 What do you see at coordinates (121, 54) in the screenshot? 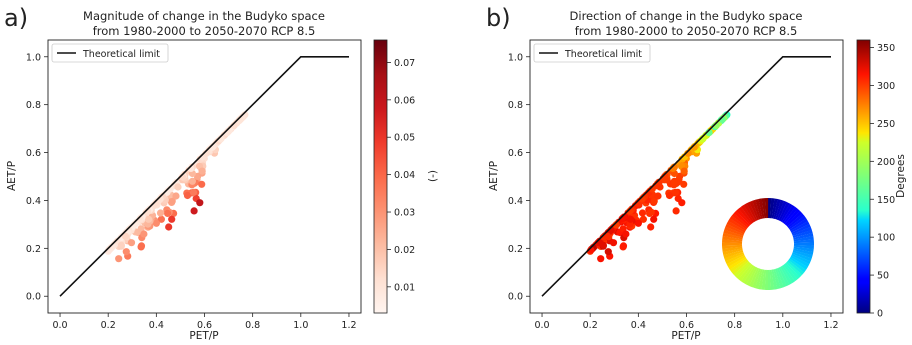
I see `panel-a-legend-label: Theoretical limit` at bounding box center [121, 54].